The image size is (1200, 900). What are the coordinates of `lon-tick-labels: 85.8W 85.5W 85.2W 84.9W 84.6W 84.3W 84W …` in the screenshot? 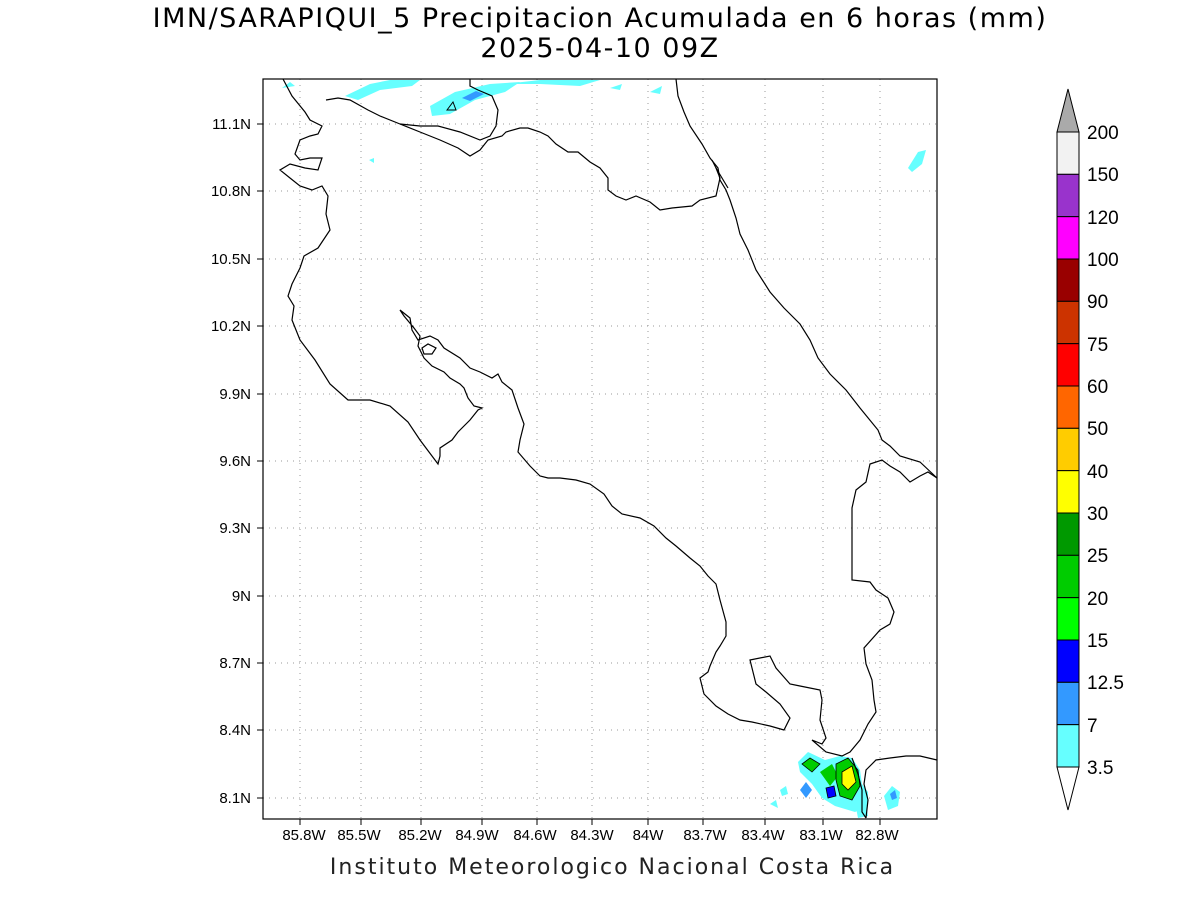 It's located at (590, 835).